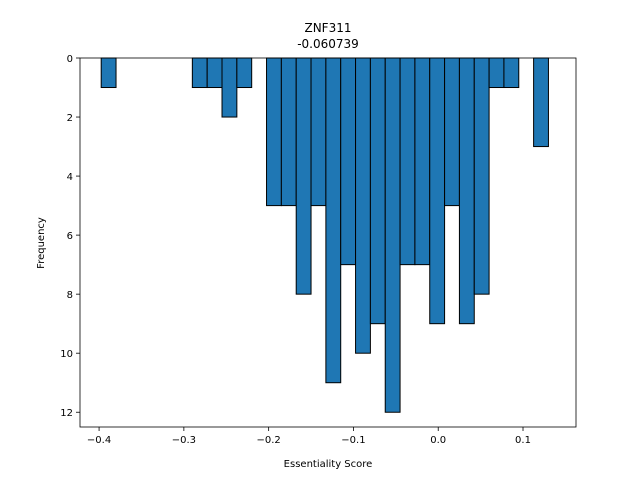 Image resolution: width=640 pixels, height=480 pixels. What do you see at coordinates (41, 243) in the screenshot?
I see `y-axis-label: Frequency` at bounding box center [41, 243].